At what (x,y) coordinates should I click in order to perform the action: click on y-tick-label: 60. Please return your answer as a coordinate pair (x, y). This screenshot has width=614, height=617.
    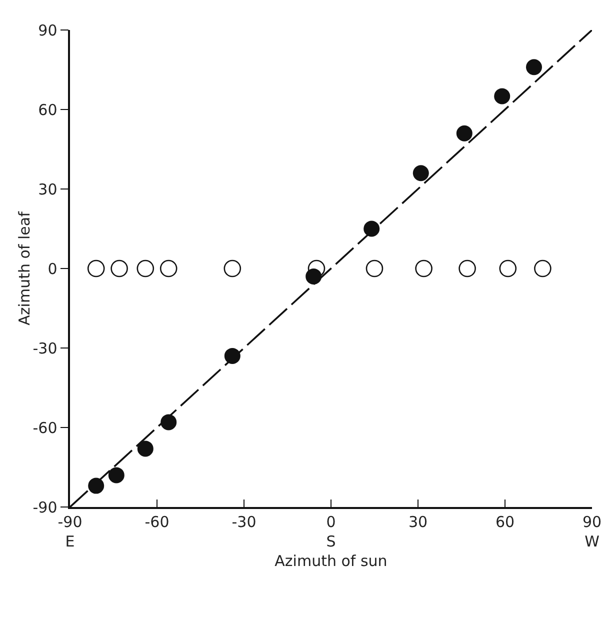
    Looking at the image, I should click on (48, 109).